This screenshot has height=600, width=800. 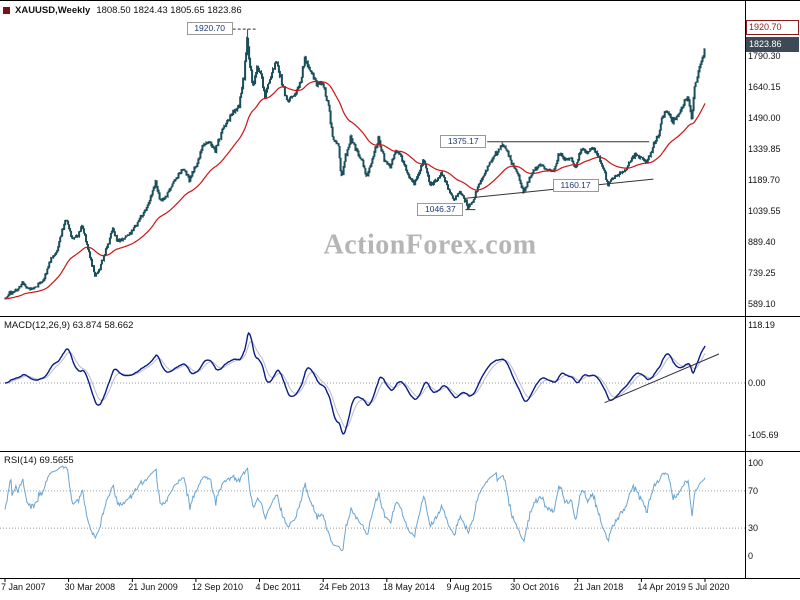 I want to click on symbol-label: XAUUSD,Weekly, so click(x=53, y=10).